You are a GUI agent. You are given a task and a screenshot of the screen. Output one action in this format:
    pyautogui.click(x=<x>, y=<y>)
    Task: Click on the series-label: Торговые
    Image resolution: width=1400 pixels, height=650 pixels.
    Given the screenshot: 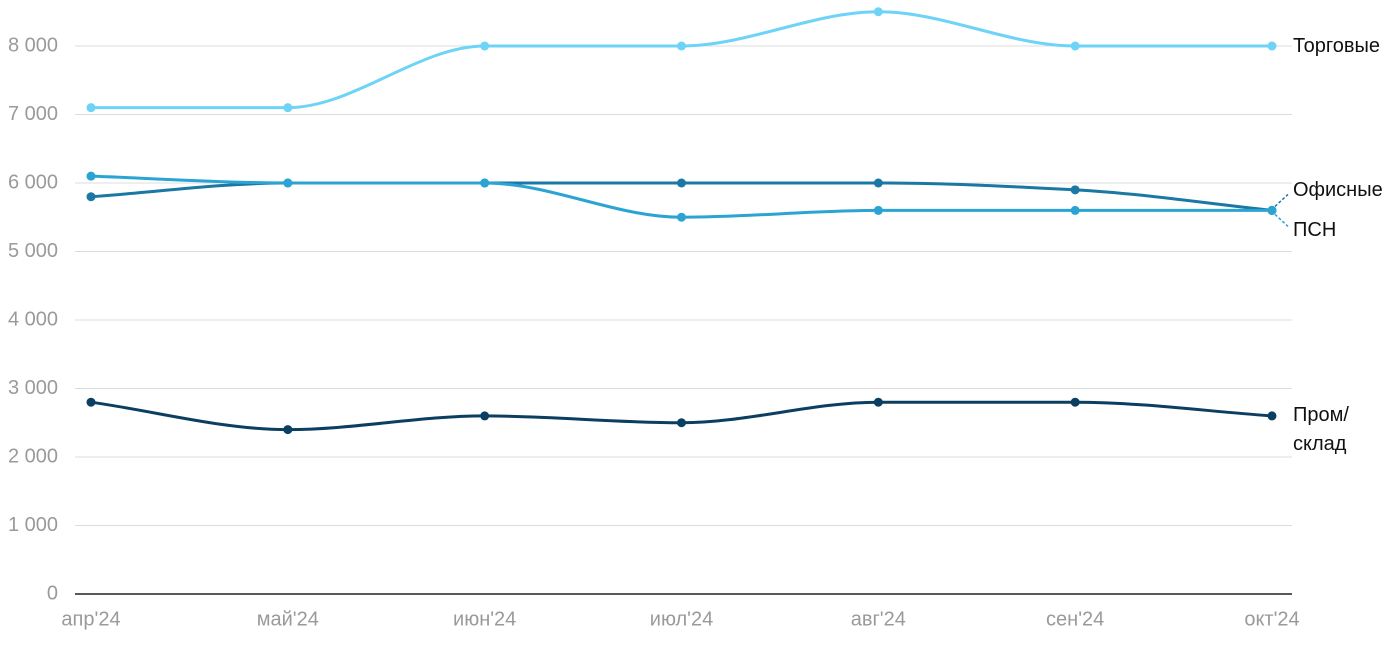 What is the action you would take?
    pyautogui.click(x=1337, y=45)
    